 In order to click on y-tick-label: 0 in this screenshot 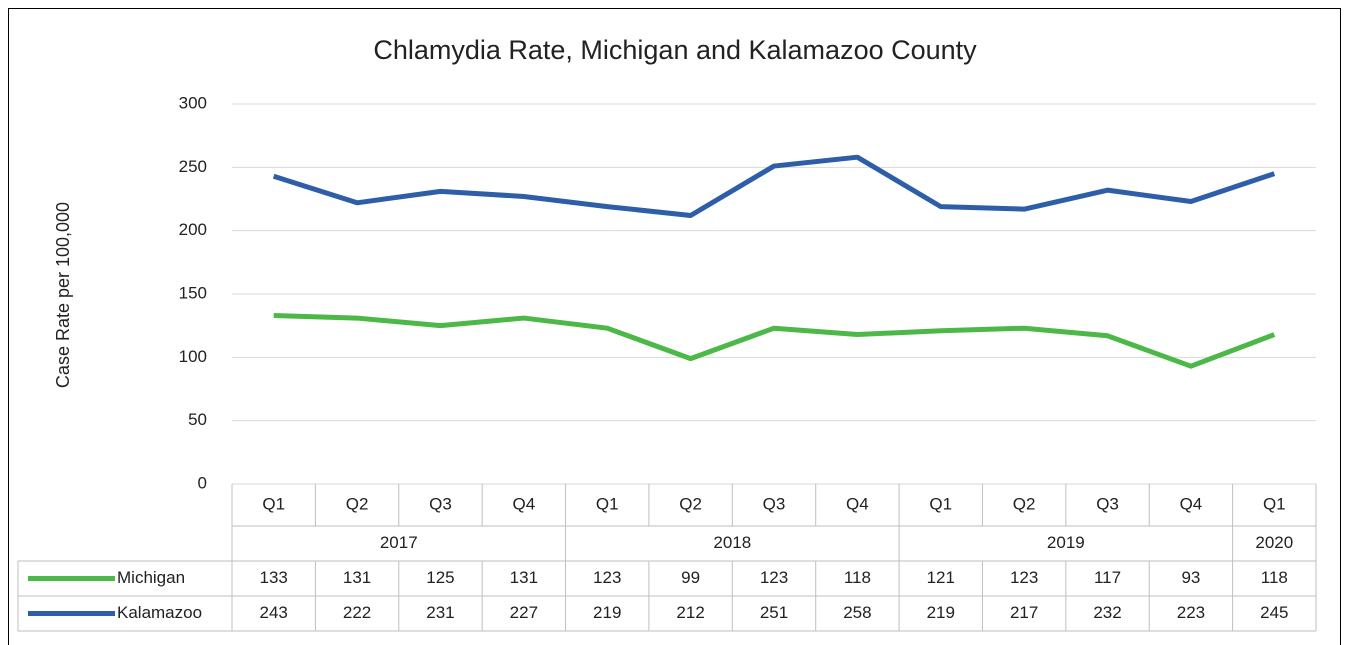, I will do `click(202, 482)`.